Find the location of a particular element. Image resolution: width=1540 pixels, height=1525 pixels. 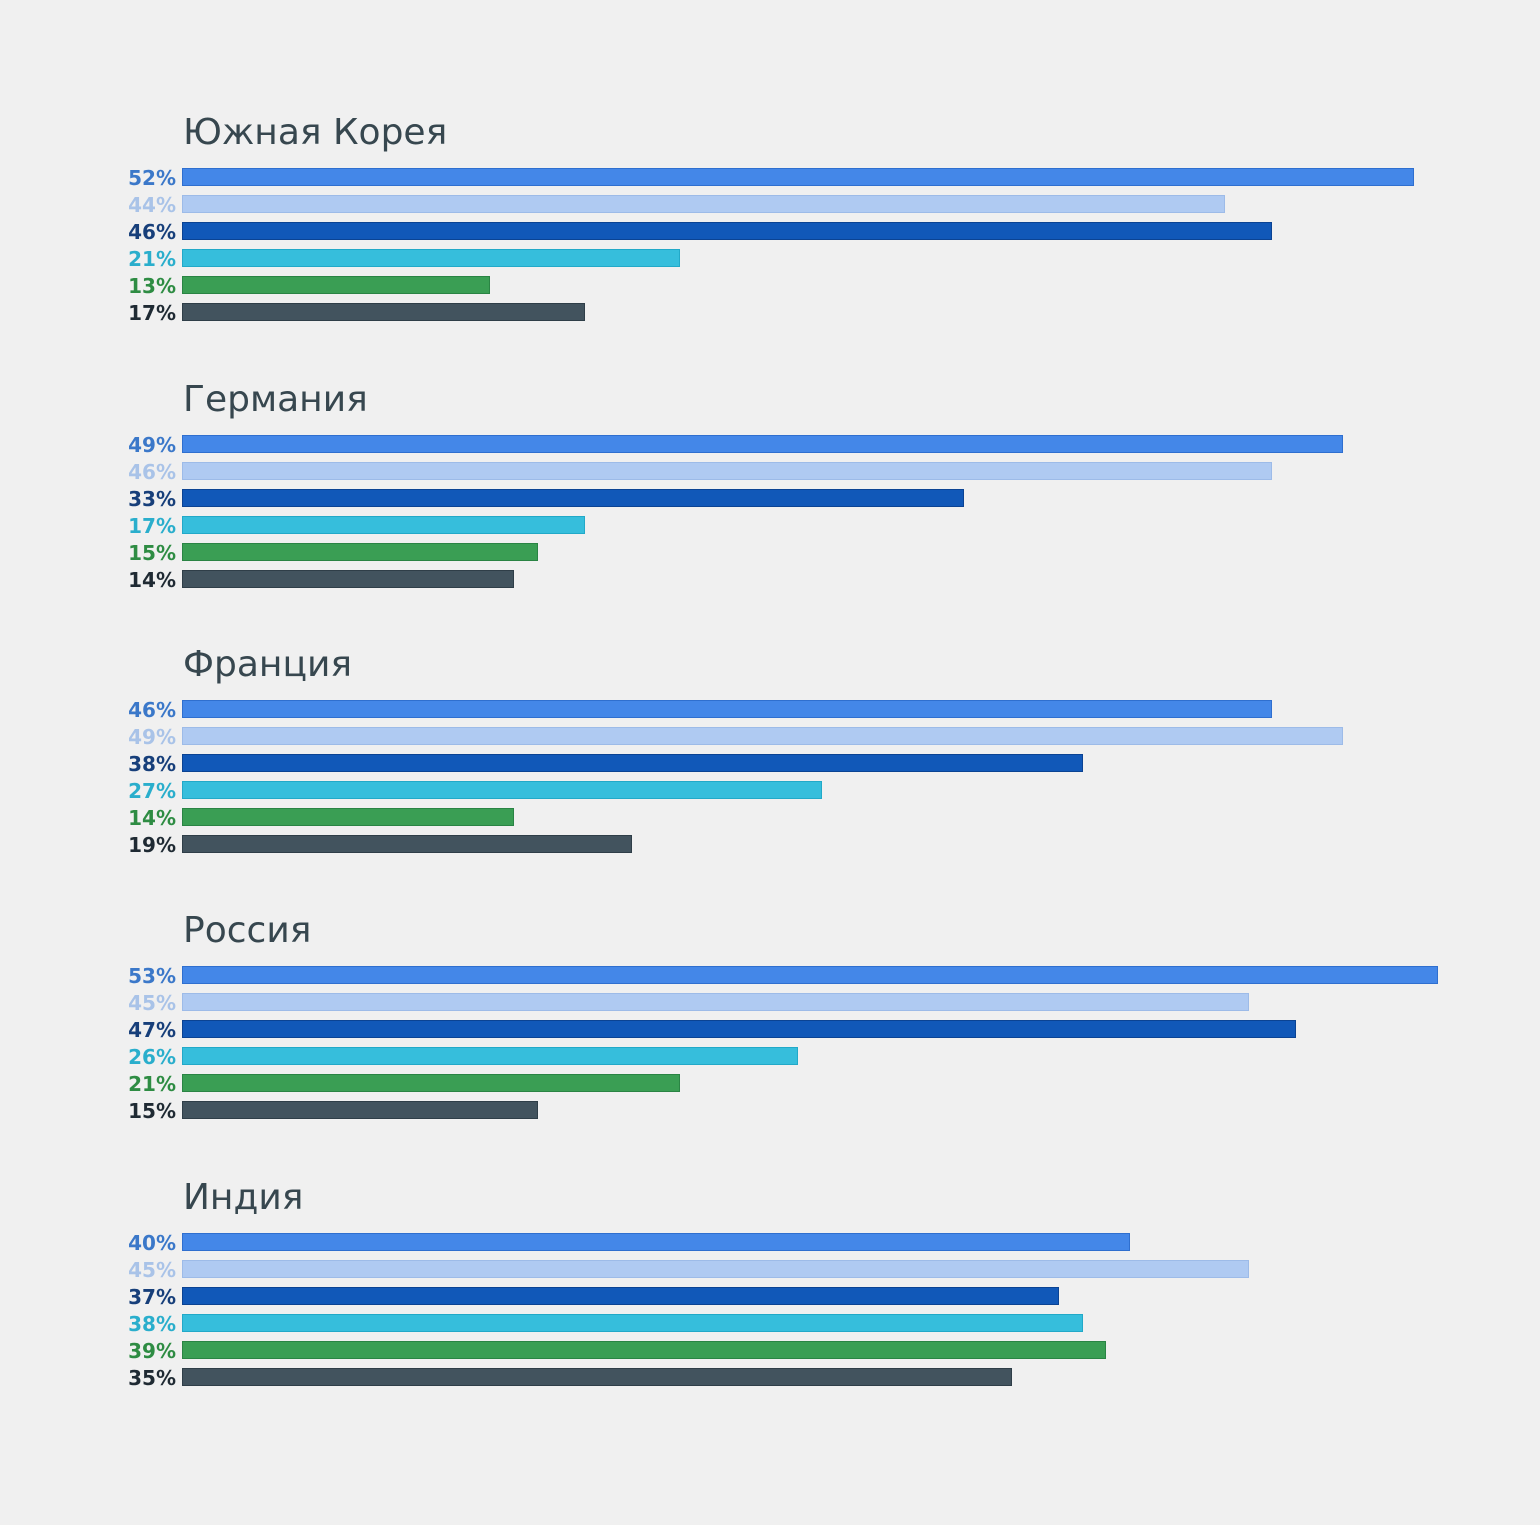

bar-row: 13% is located at coordinates (770, 286).